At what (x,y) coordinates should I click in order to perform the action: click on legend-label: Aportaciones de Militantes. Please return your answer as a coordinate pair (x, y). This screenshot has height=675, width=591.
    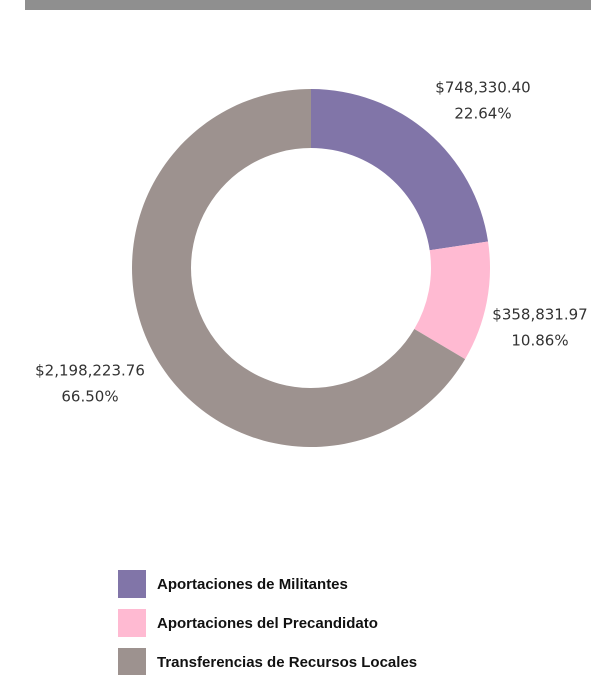
    Looking at the image, I should click on (252, 584).